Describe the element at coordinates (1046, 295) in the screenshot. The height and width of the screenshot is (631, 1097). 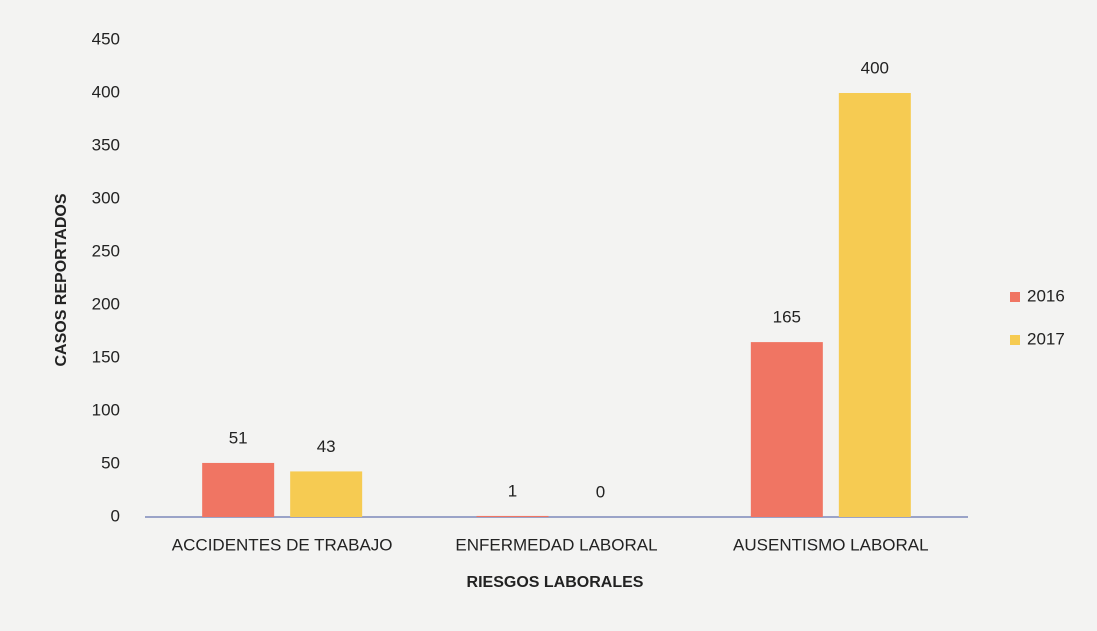
I see `legend-label: 2016` at that location.